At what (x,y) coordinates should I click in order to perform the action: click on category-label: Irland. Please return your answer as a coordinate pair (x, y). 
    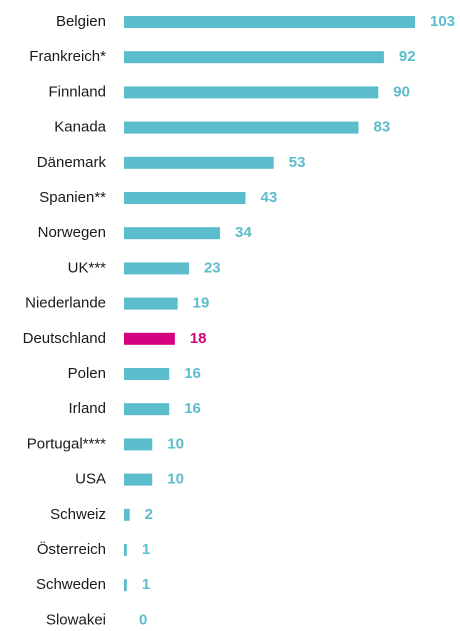
    Looking at the image, I should click on (87, 408).